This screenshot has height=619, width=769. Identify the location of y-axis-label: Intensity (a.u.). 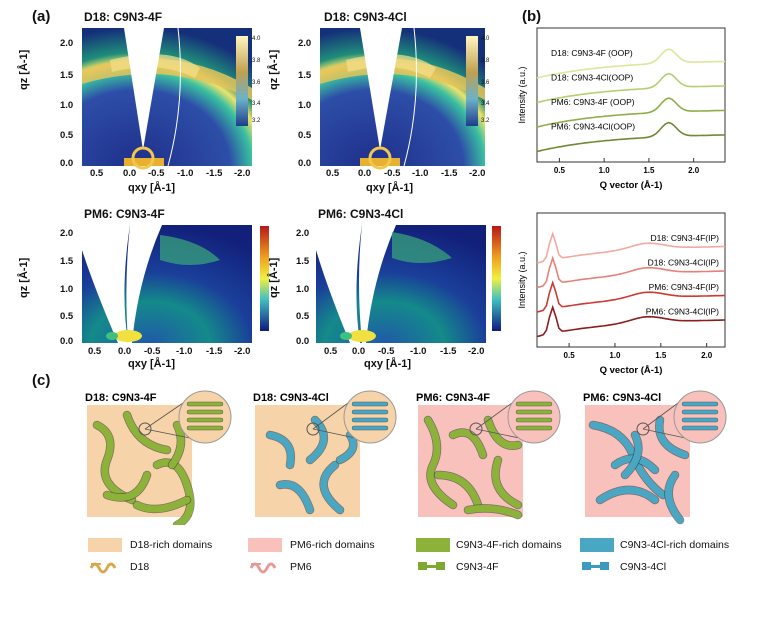
(522, 94).